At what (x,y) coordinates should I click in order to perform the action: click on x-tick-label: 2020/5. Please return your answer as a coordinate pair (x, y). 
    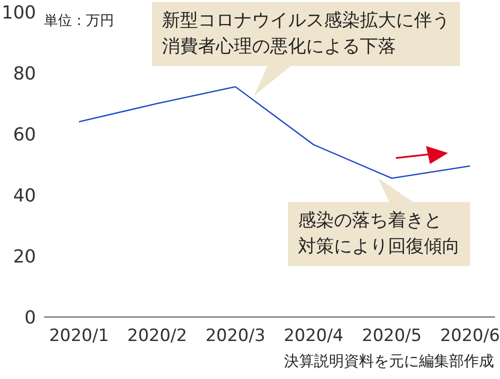
    Looking at the image, I should click on (392, 336).